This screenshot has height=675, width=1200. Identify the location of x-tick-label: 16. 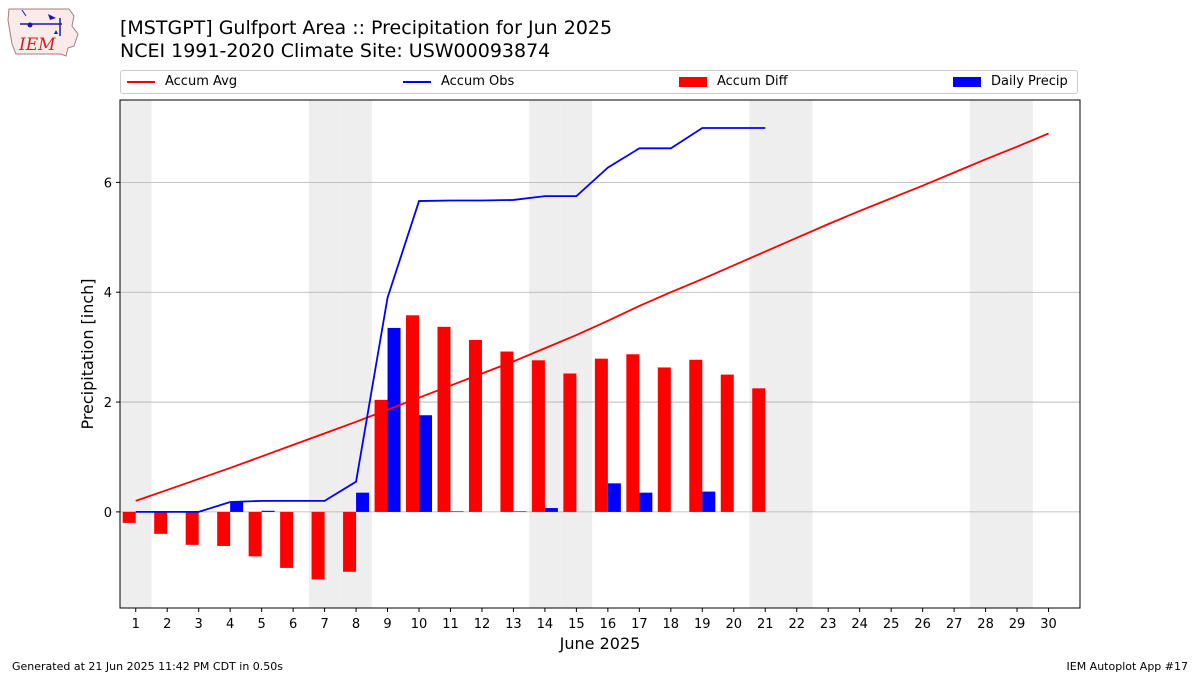
(608, 624).